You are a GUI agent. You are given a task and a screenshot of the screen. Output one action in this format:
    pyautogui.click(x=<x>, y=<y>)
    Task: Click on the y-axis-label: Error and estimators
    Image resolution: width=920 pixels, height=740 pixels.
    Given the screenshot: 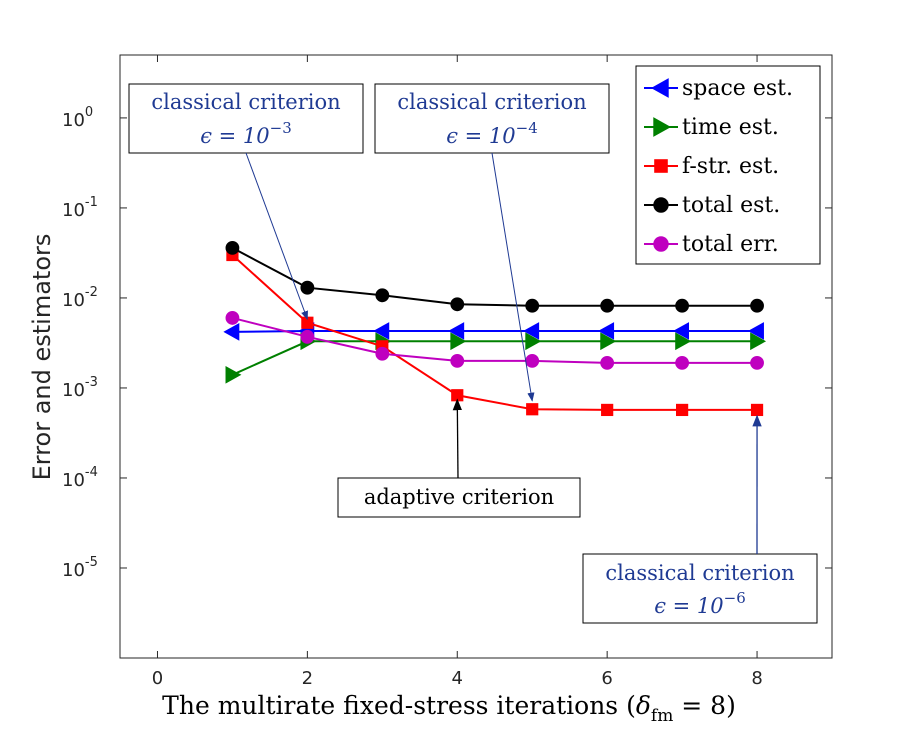 What is the action you would take?
    pyautogui.click(x=42, y=357)
    